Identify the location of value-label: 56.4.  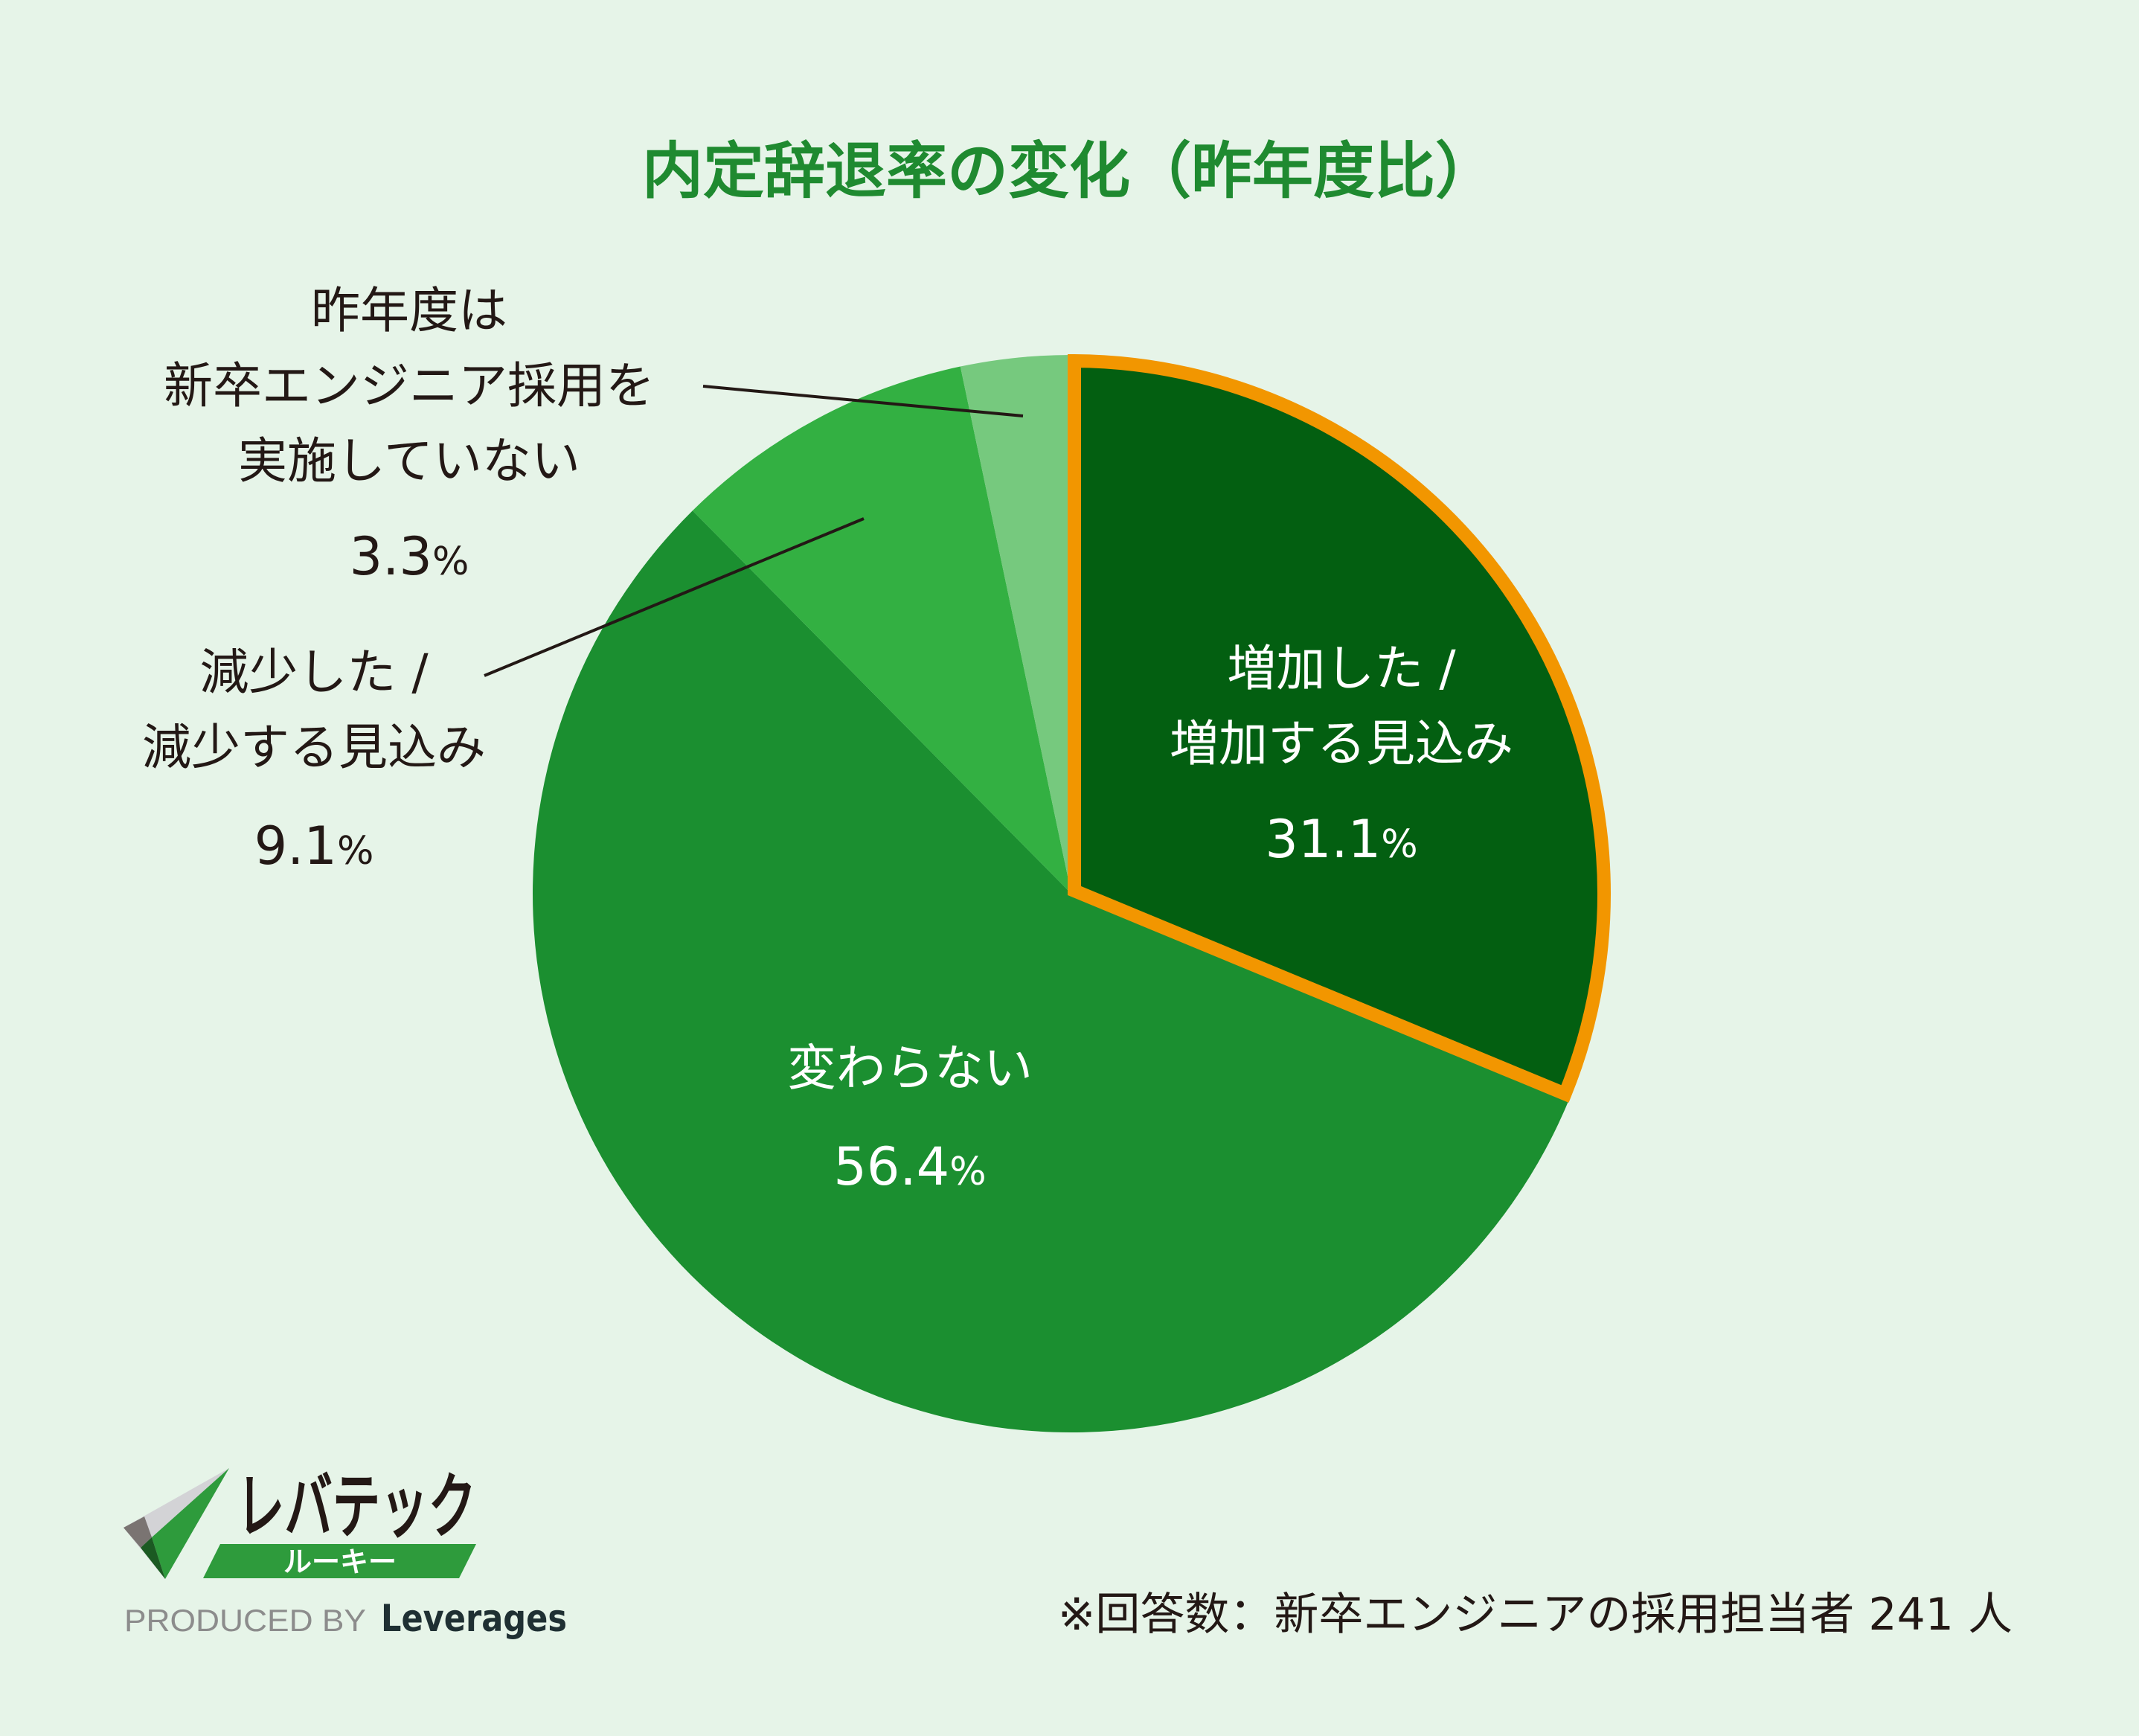
(891, 1166).